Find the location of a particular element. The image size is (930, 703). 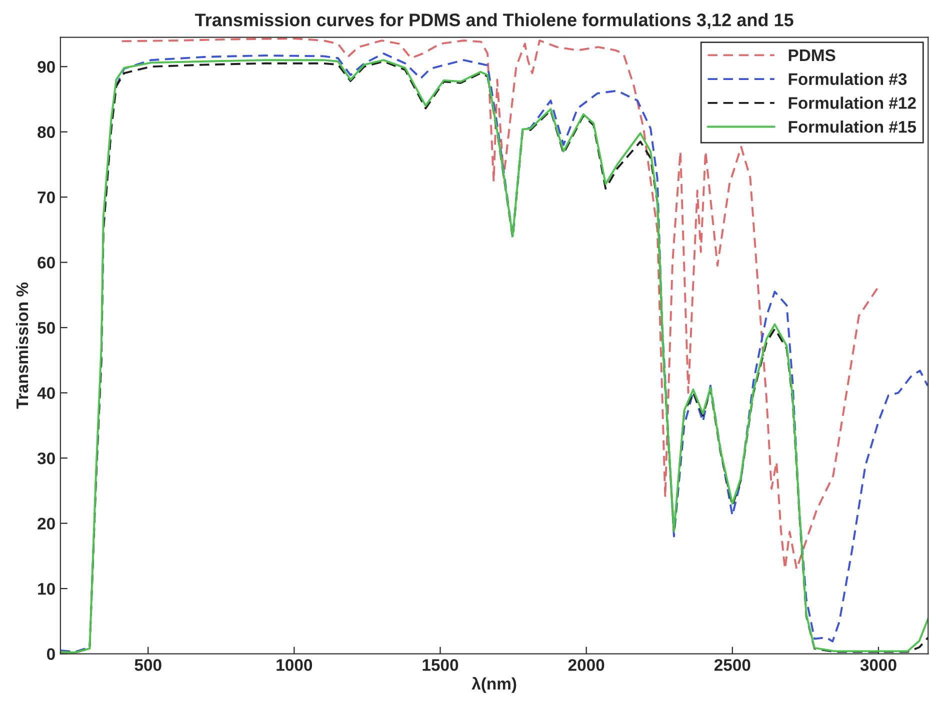

y-tick-label: 70 is located at coordinates (46, 198).